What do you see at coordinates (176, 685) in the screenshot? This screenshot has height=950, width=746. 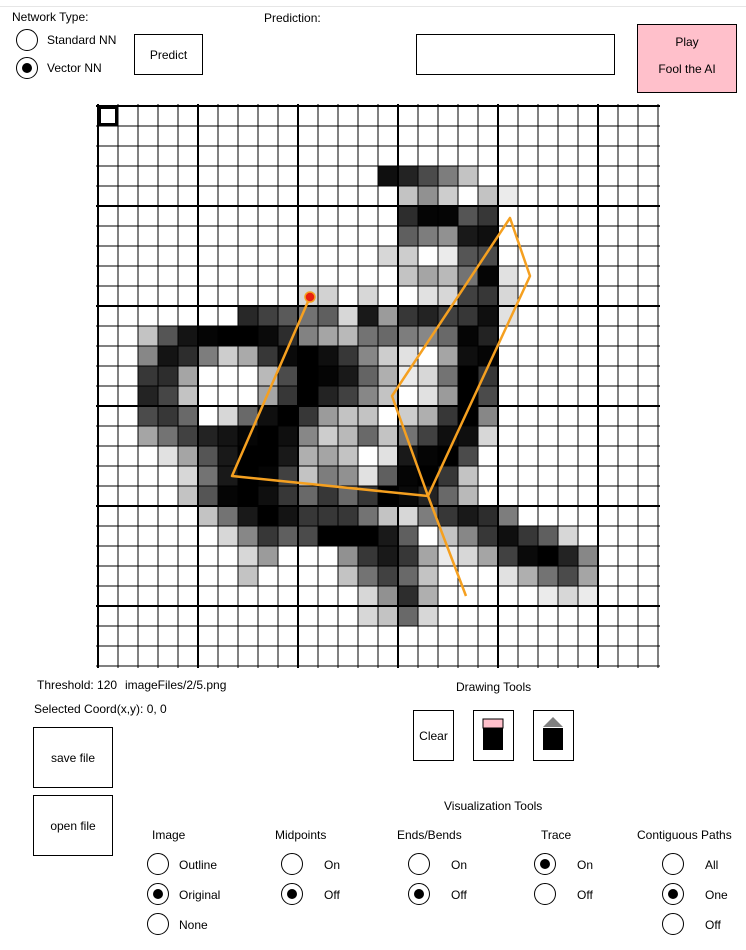 I see `image-file-path: imageFiles/2/5.png` at bounding box center [176, 685].